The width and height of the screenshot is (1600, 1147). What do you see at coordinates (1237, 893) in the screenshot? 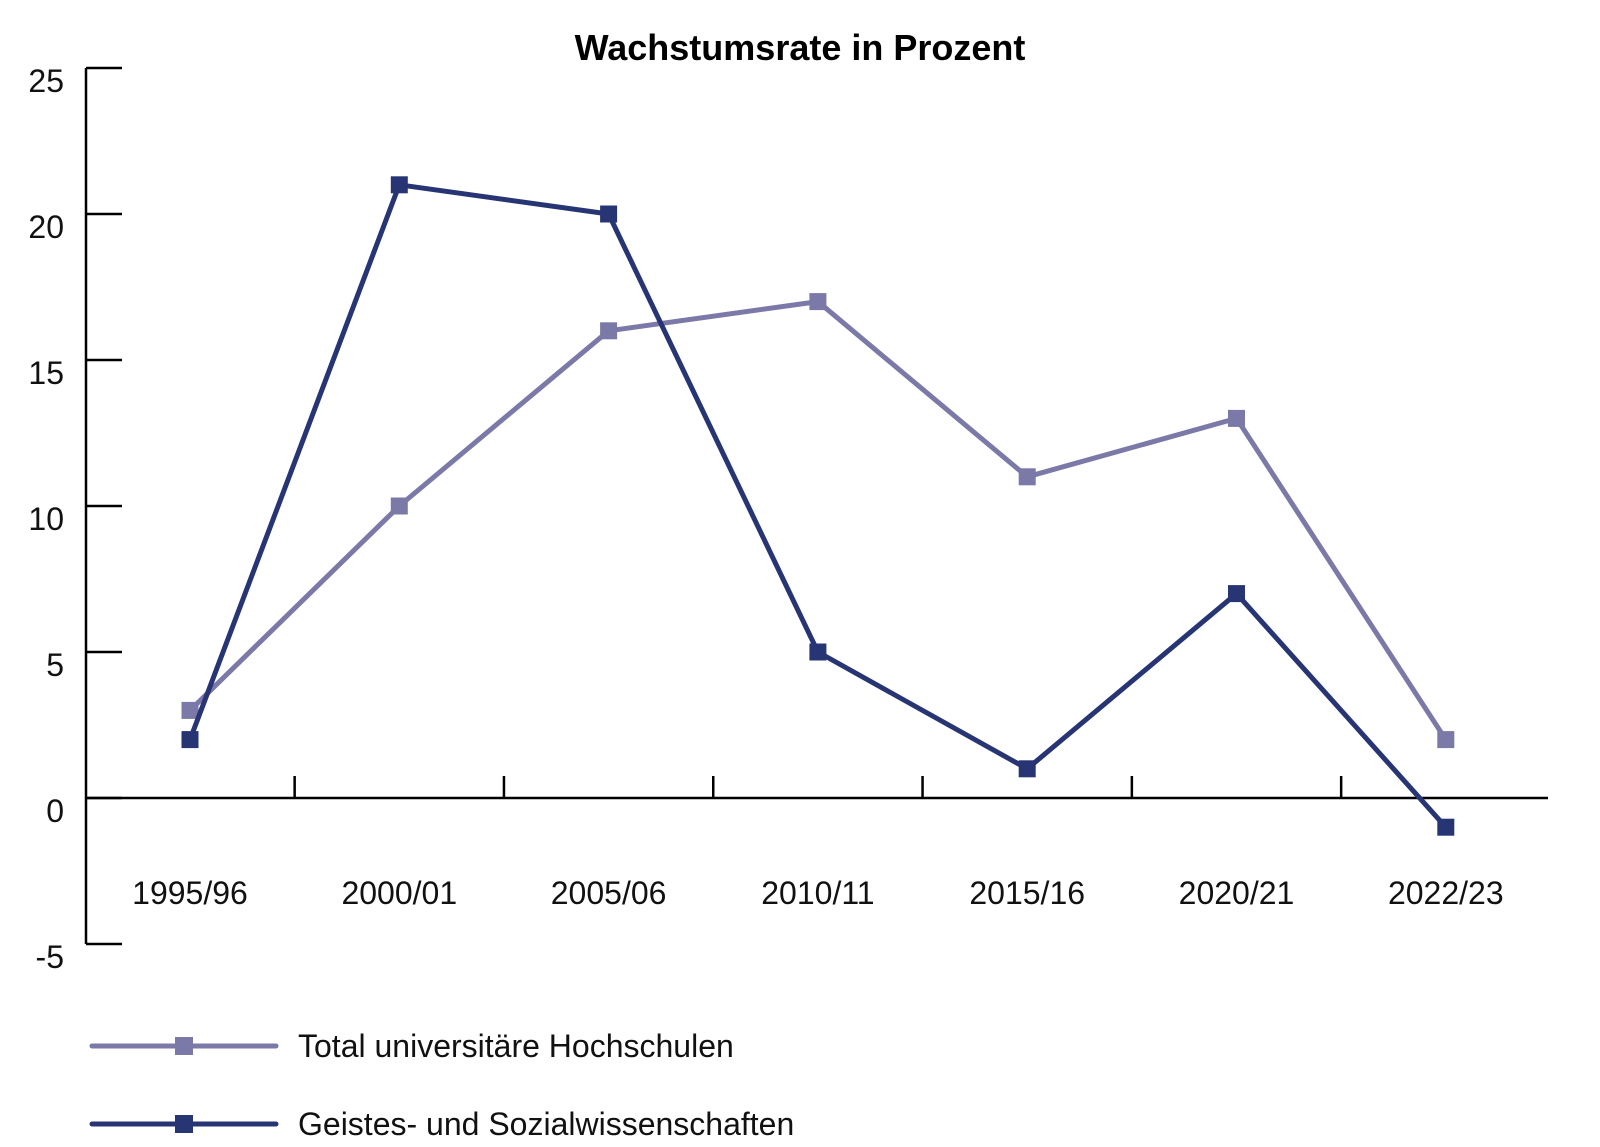
I see `x-tick-label: 2020/21` at bounding box center [1237, 893].